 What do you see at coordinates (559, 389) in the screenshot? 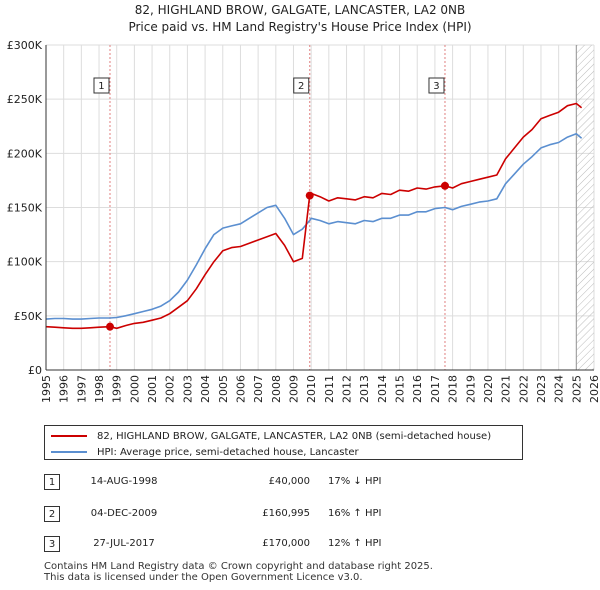
I see `x-tick-label: 2024` at bounding box center [559, 389].